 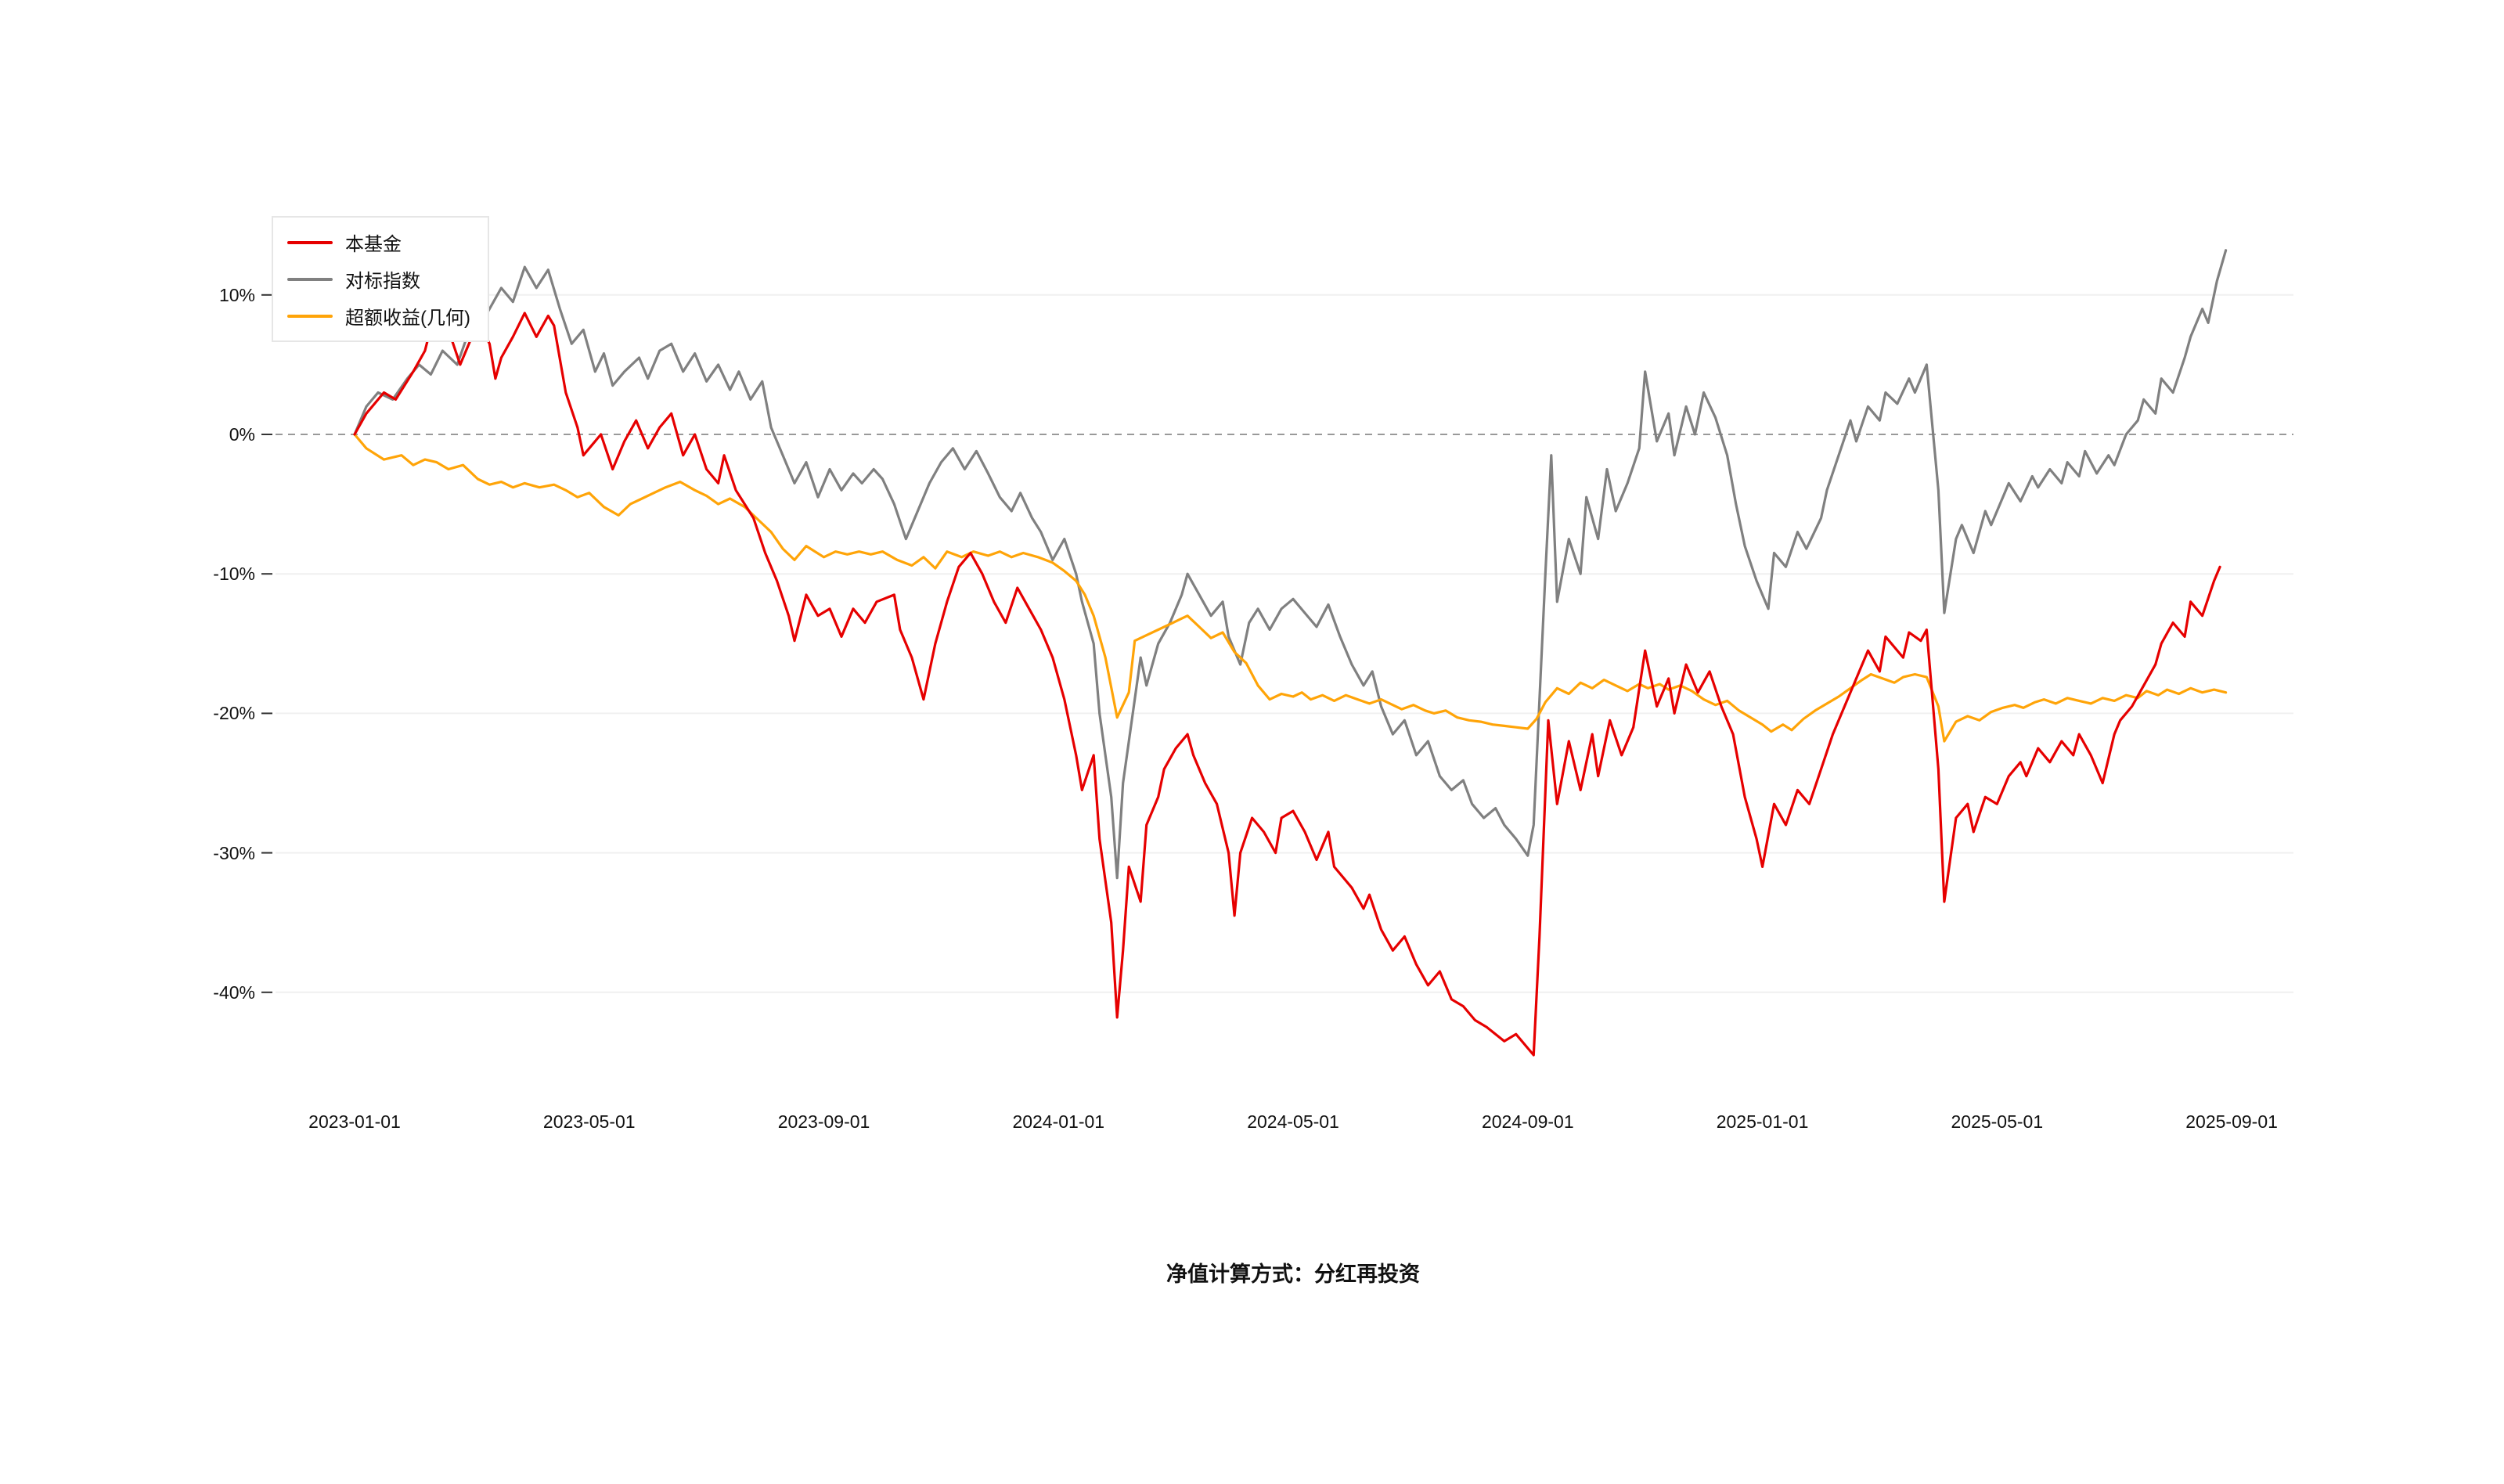 What do you see at coordinates (310, 242) in the screenshot?
I see `fund-line-swatch` at bounding box center [310, 242].